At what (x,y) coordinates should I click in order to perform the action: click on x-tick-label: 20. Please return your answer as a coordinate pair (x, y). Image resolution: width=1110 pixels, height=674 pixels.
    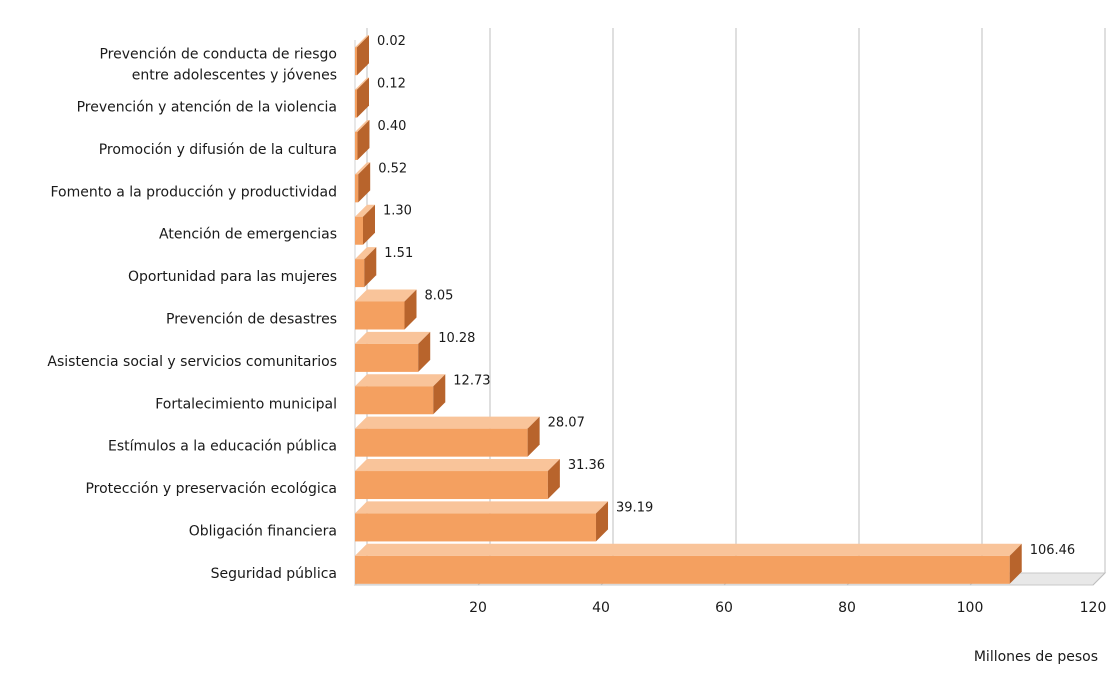
    Looking at the image, I should click on (478, 608).